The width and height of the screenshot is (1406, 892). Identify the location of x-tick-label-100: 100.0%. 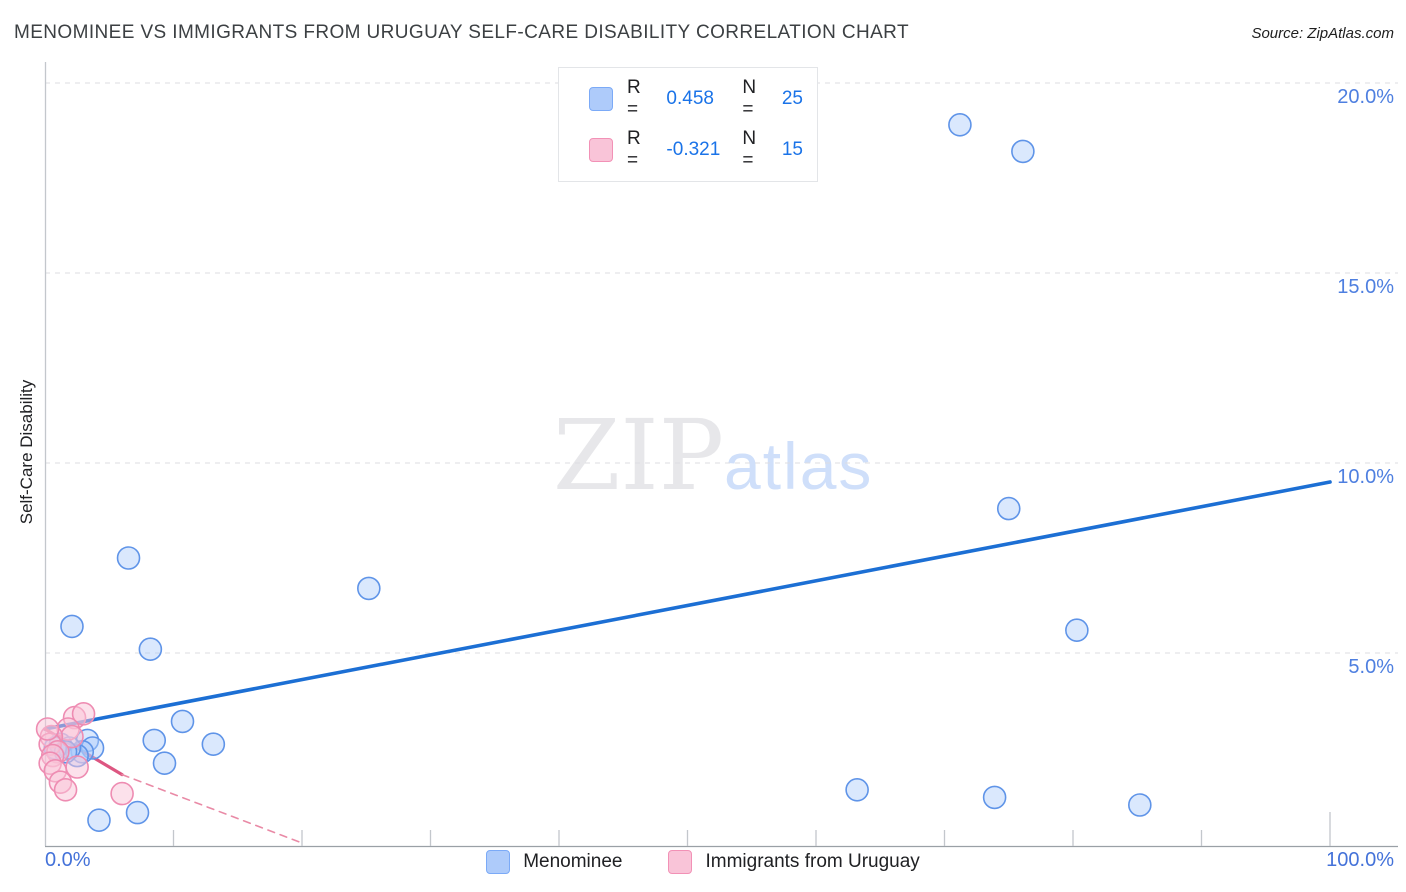
(1360, 860).